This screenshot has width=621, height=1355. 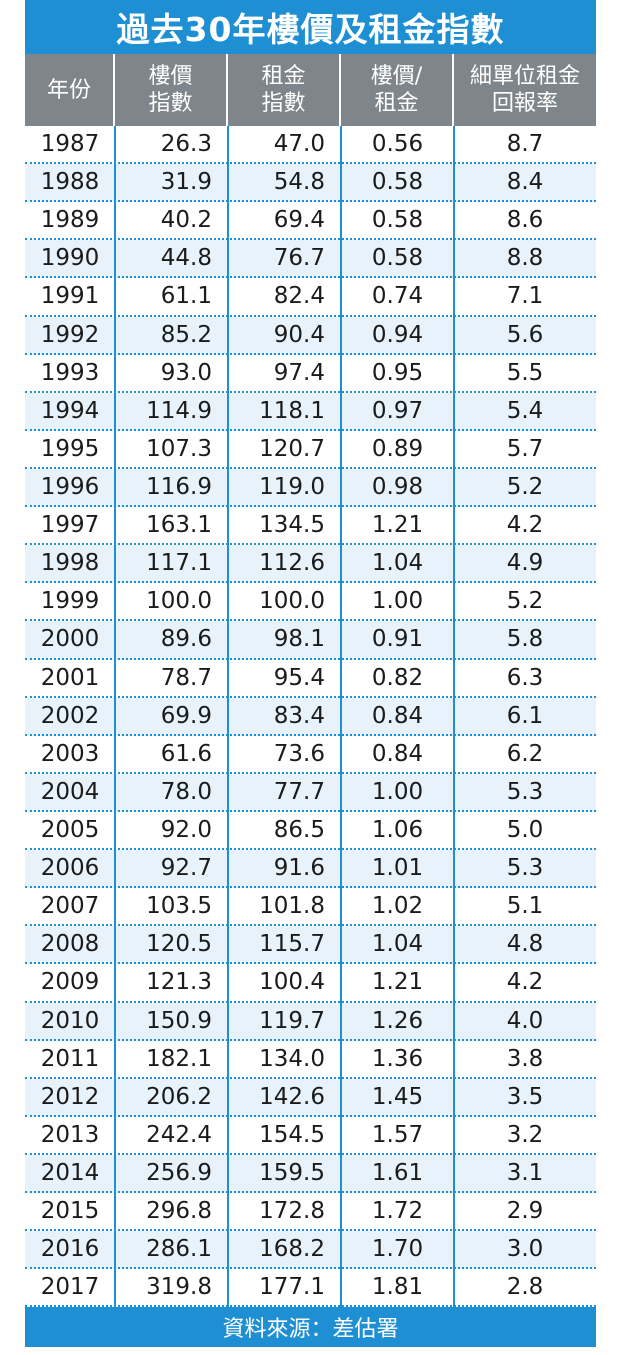 I want to click on cell-price-index: 40.2, so click(x=186, y=220).